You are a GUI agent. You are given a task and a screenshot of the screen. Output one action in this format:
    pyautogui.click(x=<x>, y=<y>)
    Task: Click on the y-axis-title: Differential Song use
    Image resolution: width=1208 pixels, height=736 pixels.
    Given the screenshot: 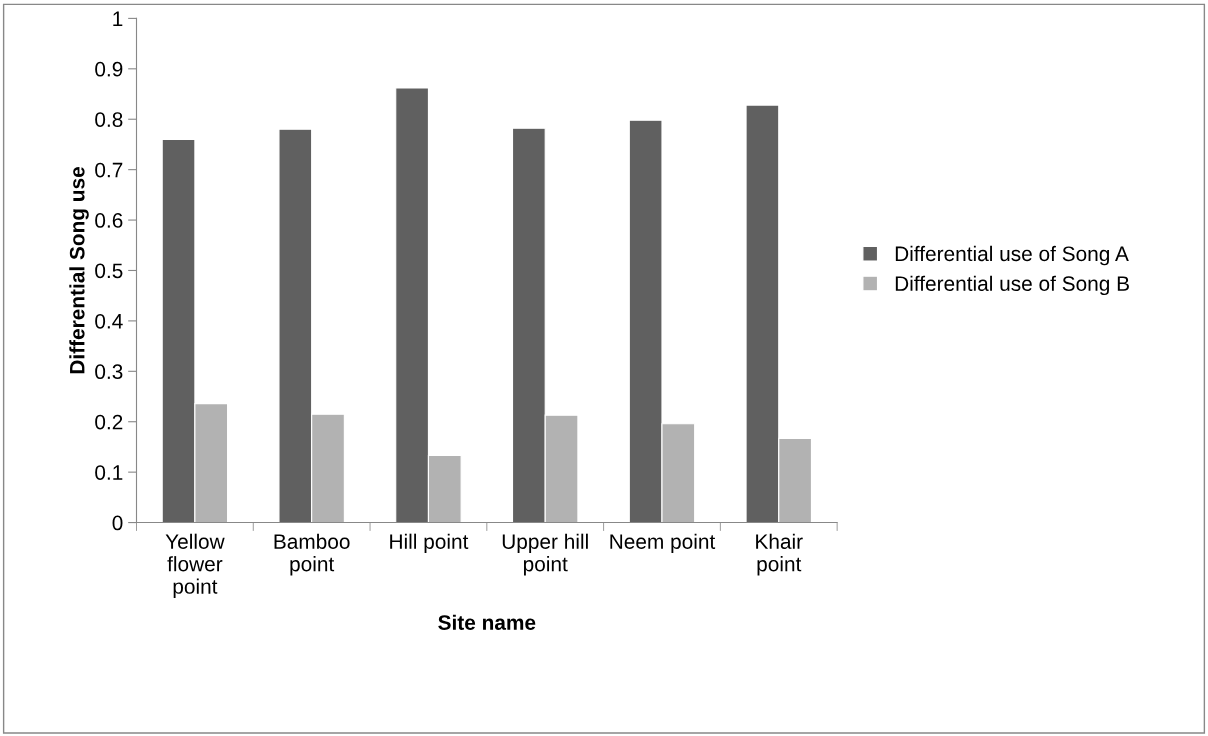 What is the action you would take?
    pyautogui.click(x=79, y=270)
    